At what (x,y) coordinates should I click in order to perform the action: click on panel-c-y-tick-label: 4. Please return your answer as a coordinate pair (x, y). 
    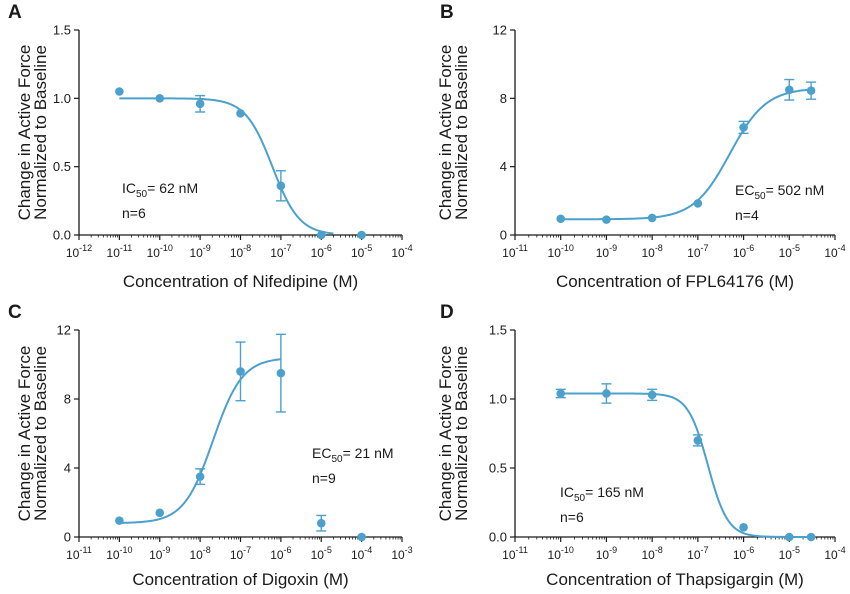
    Looking at the image, I should click on (67, 468).